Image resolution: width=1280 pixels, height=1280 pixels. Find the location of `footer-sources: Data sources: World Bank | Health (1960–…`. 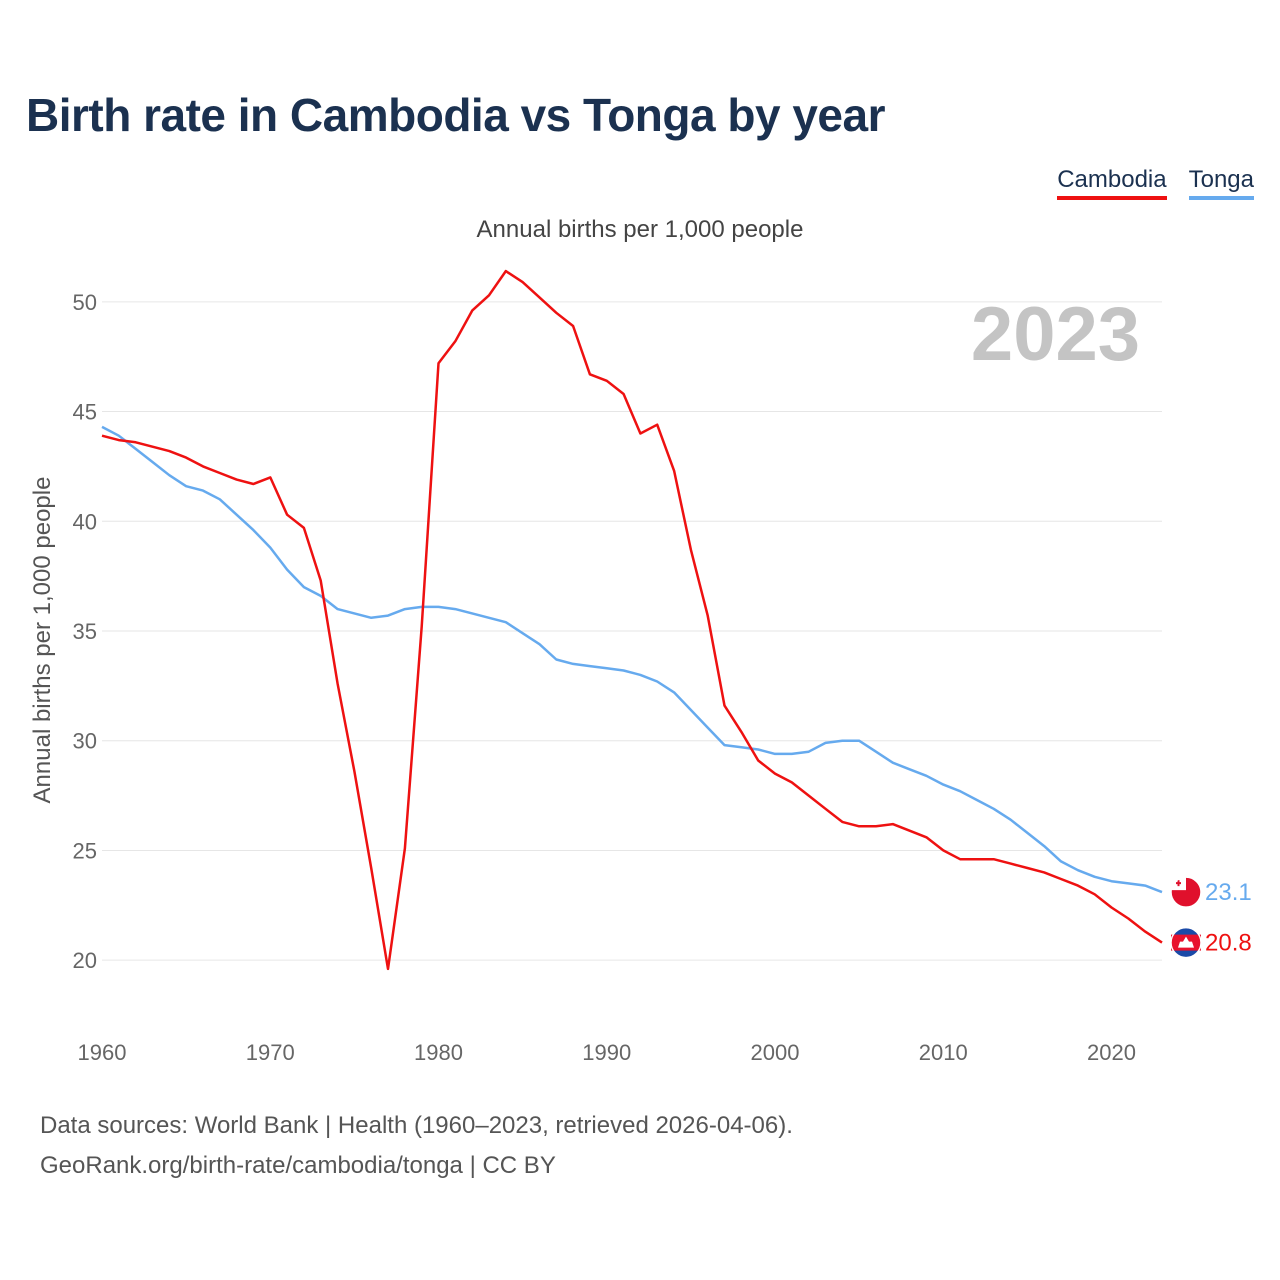

footer-sources: Data sources: World Bank | Health (1960–… is located at coordinates (416, 1125).